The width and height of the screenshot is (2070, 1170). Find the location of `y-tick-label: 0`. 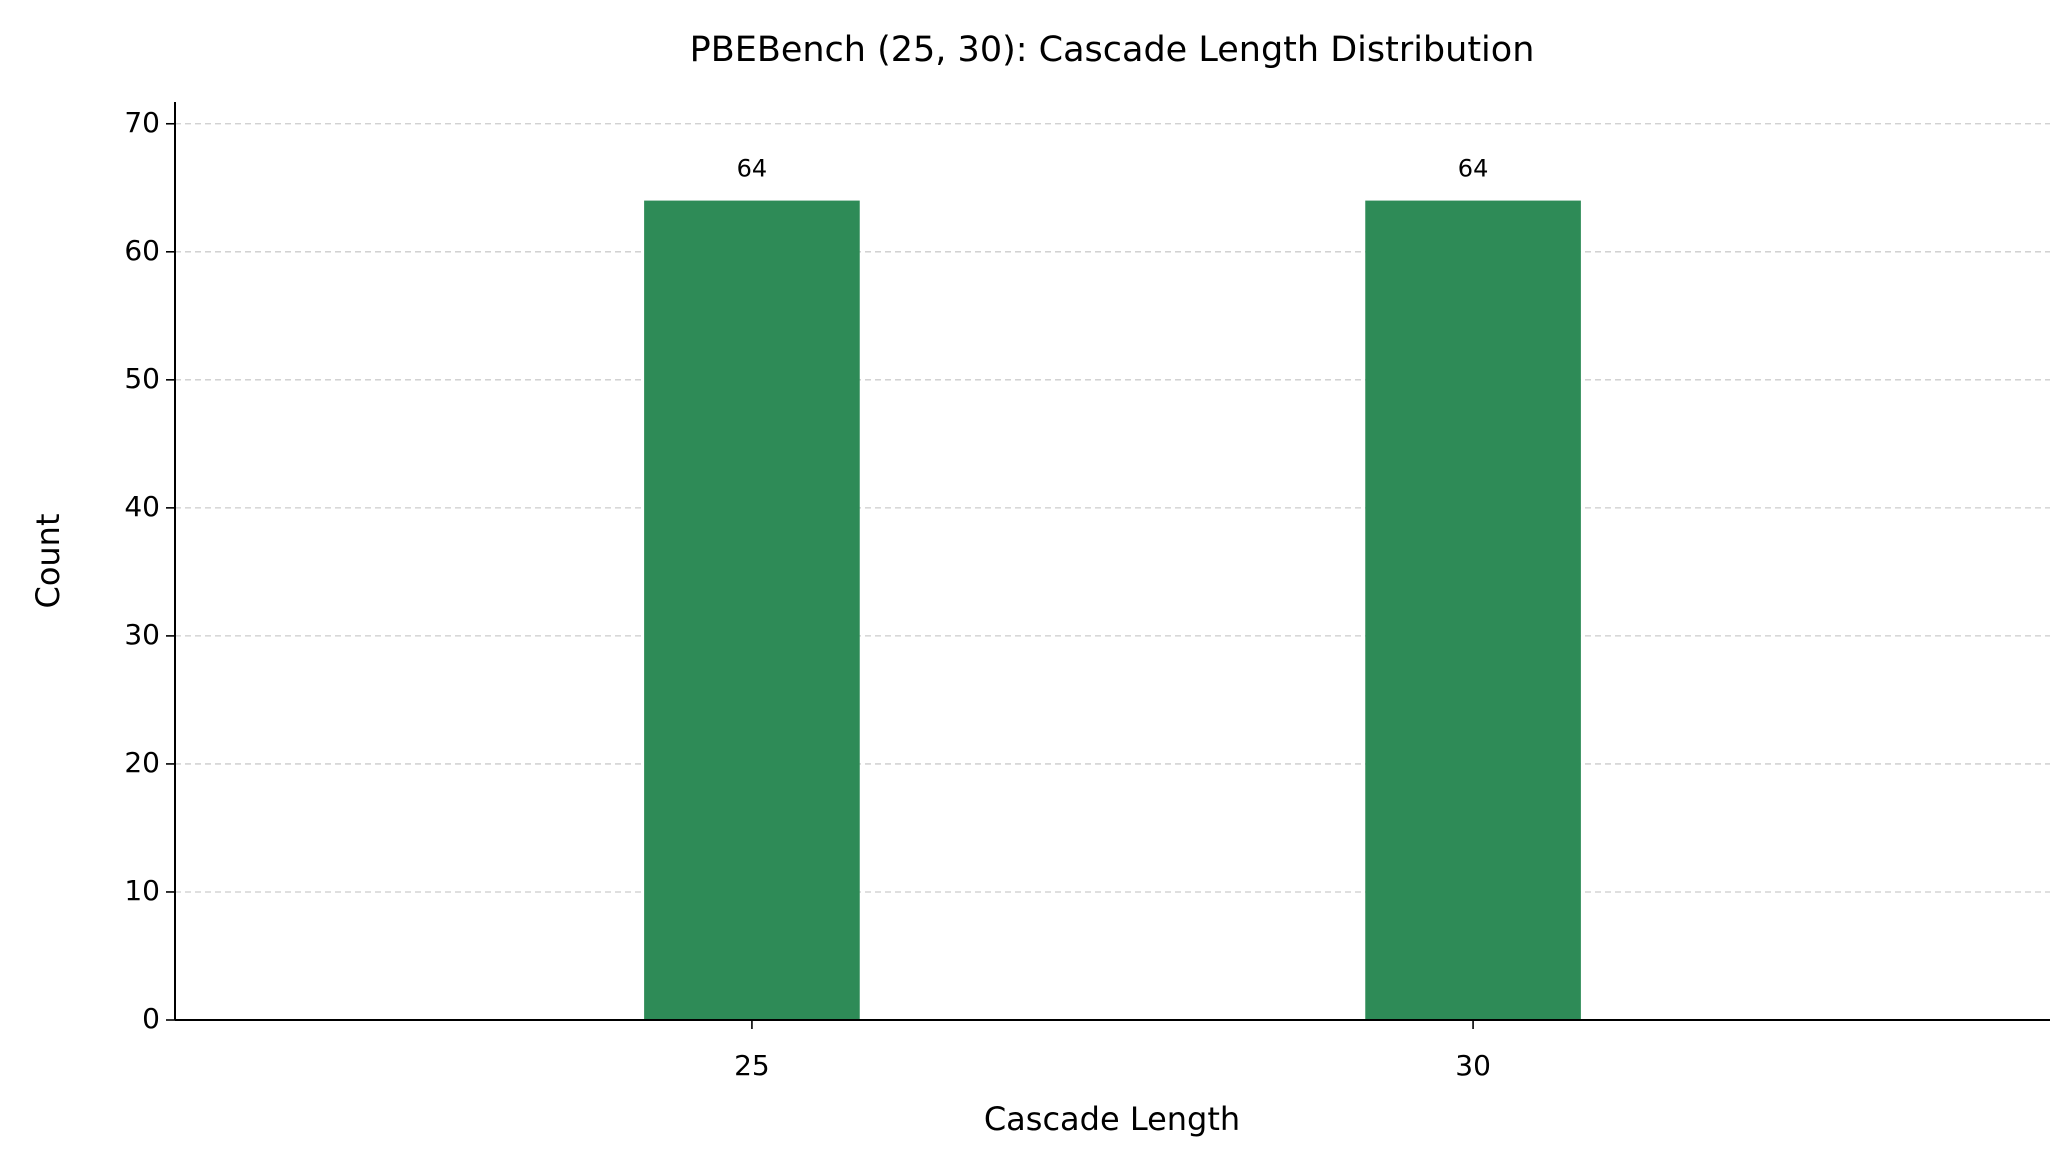

y-tick-label: 0 is located at coordinates (151, 1018).